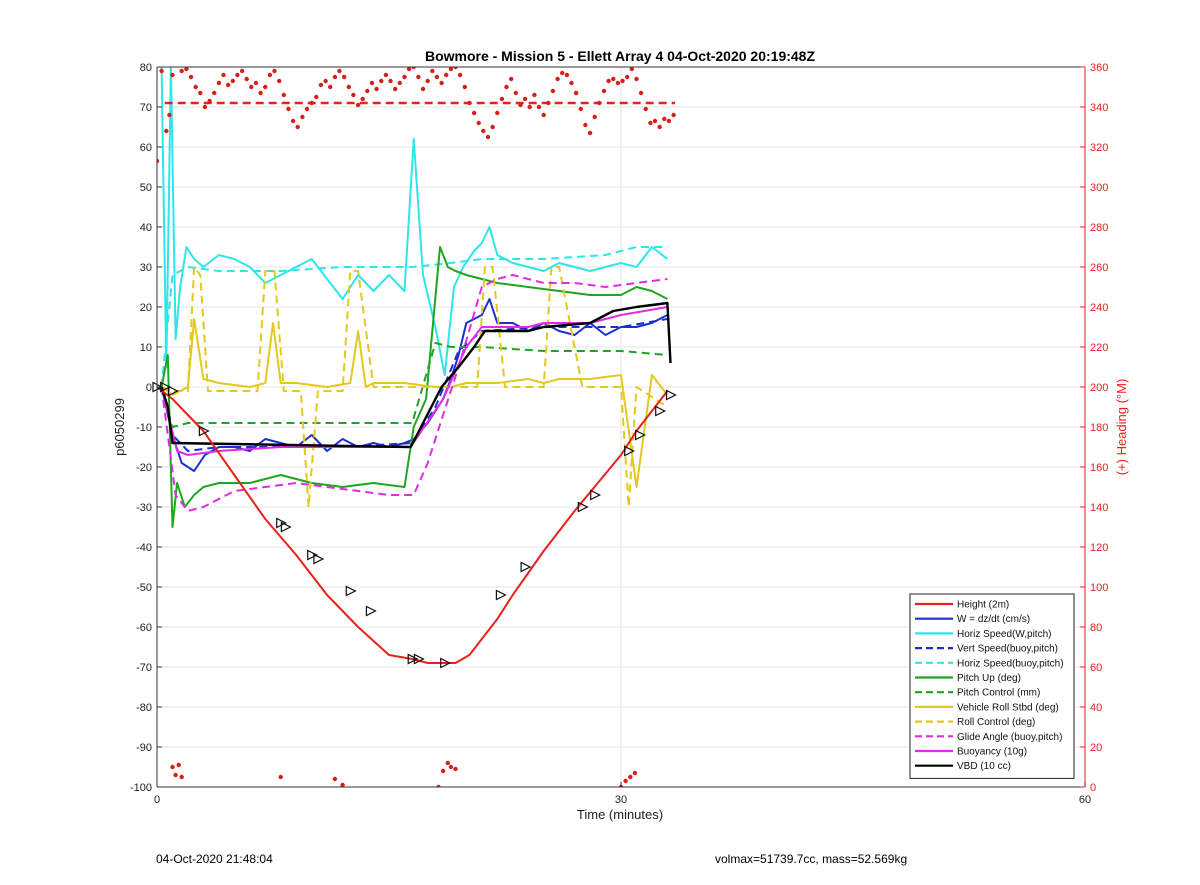 Image resolution: width=1200 pixels, height=885 pixels. Describe the element at coordinates (620, 814) in the screenshot. I see `x-axis-label: Time (minutes)` at that location.